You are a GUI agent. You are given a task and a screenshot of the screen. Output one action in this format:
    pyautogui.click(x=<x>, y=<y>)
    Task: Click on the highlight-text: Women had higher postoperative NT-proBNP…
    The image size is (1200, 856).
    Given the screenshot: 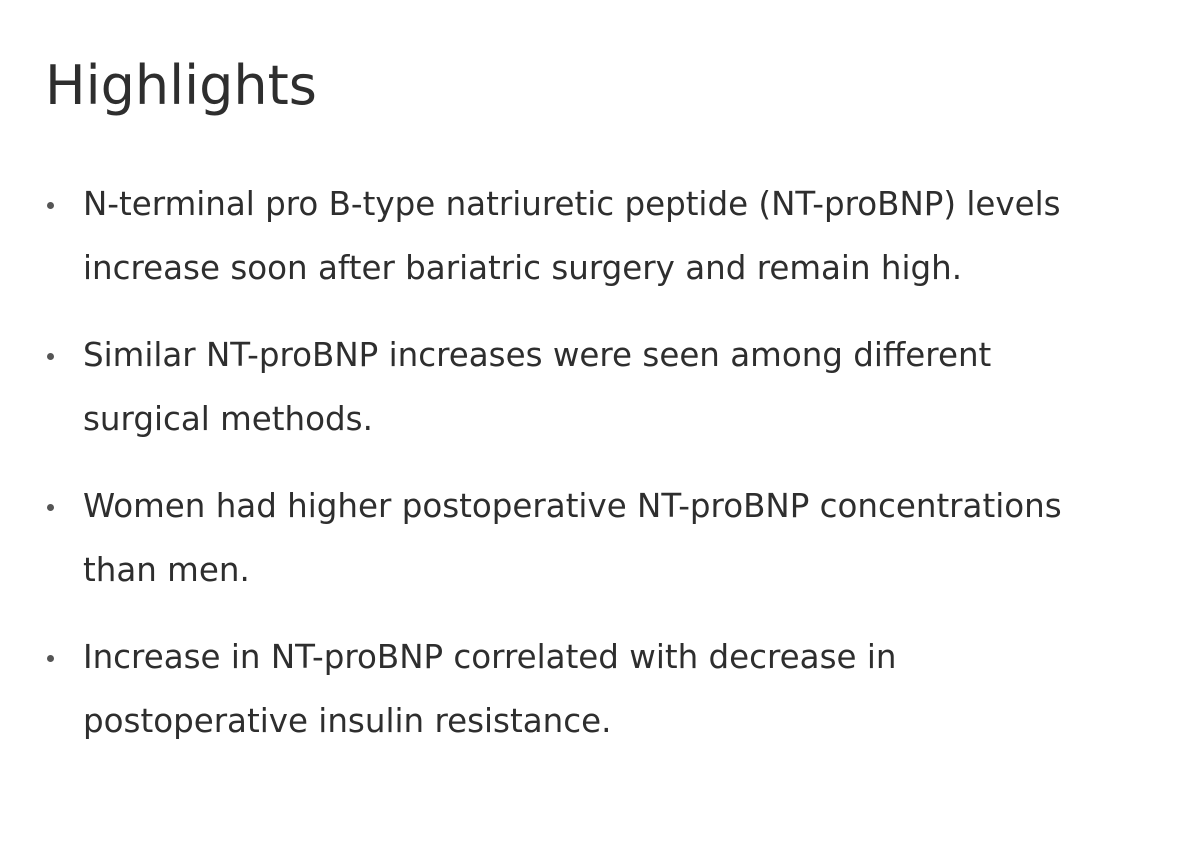 What is the action you would take?
    pyautogui.click(x=572, y=538)
    